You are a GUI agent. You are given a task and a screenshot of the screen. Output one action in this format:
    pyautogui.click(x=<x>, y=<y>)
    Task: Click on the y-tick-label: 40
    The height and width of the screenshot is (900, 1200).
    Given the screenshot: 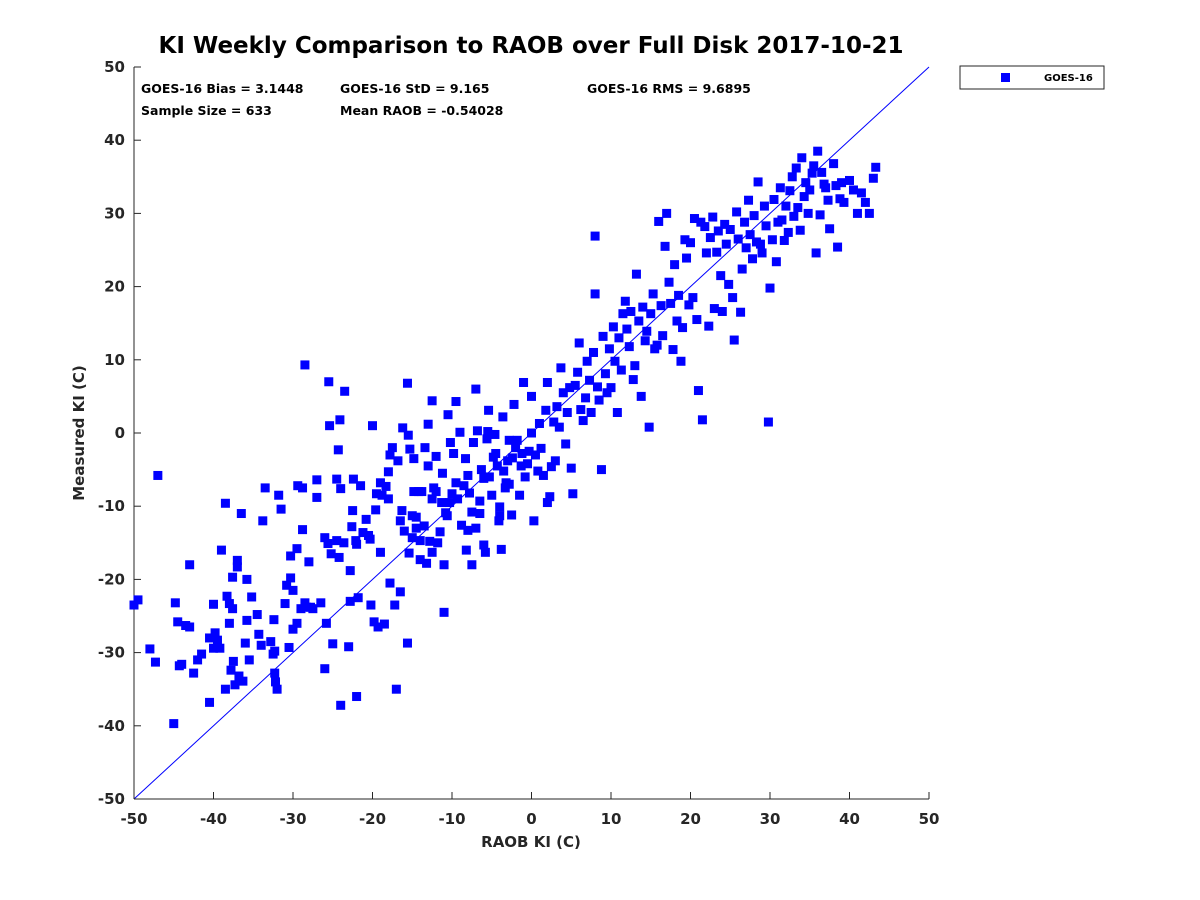 What is the action you would take?
    pyautogui.click(x=114, y=140)
    